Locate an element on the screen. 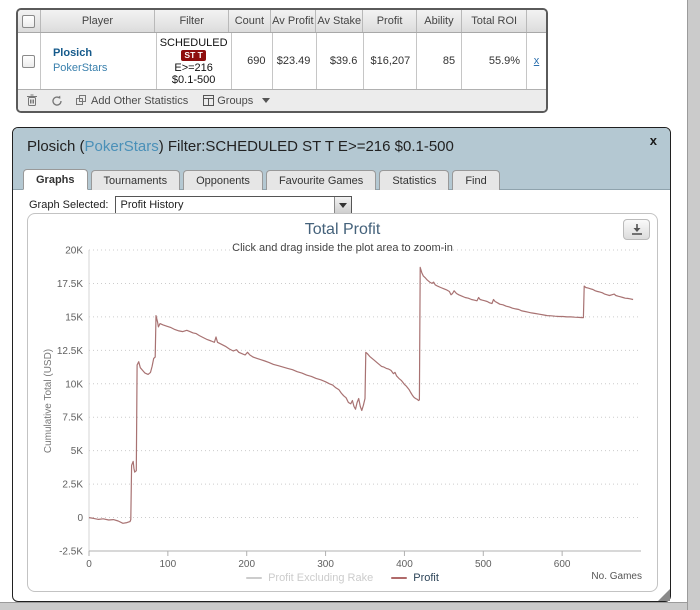 This screenshot has width=700, height=610. filter-line1: SCHEDULED is located at coordinates (193, 42).